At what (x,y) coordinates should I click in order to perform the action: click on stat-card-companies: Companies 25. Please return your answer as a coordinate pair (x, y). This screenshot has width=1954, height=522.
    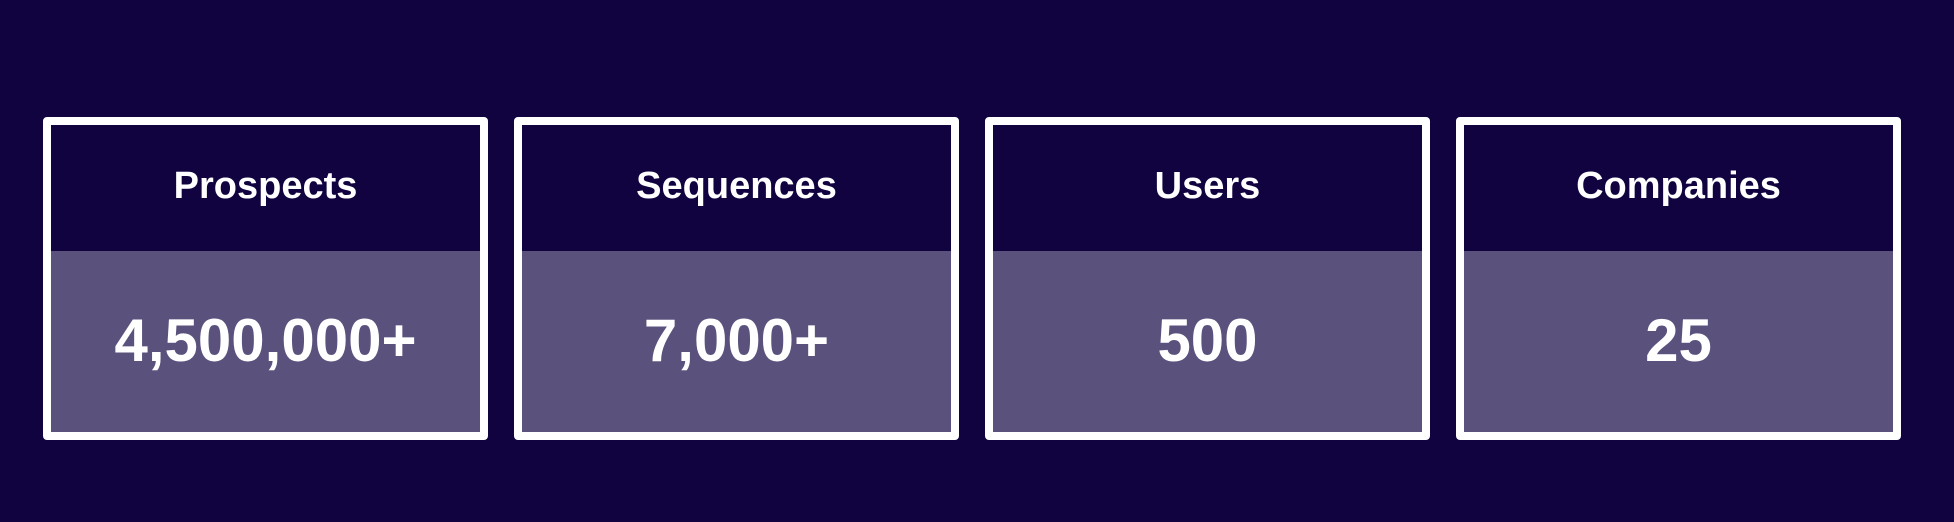
    Looking at the image, I should click on (1678, 278).